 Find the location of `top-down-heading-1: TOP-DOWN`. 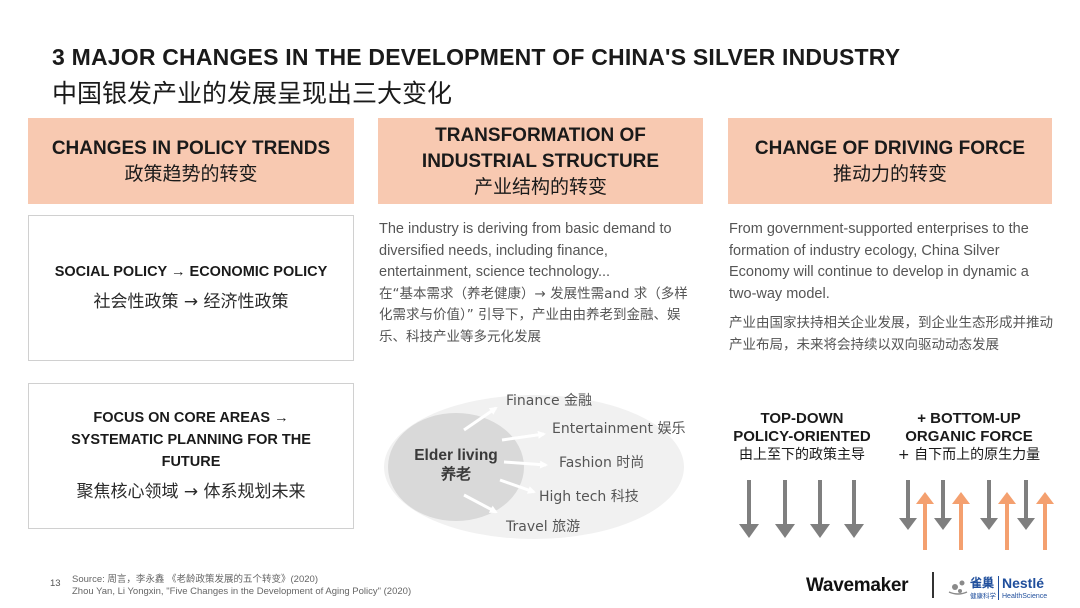

top-down-heading-1: TOP-DOWN is located at coordinates (802, 418).